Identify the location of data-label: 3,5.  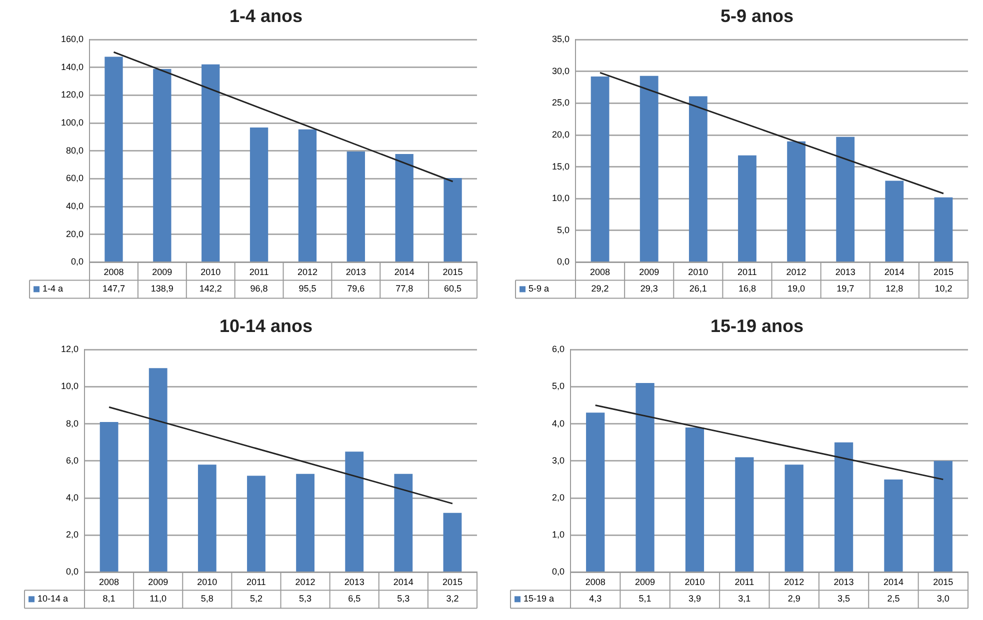
(844, 599).